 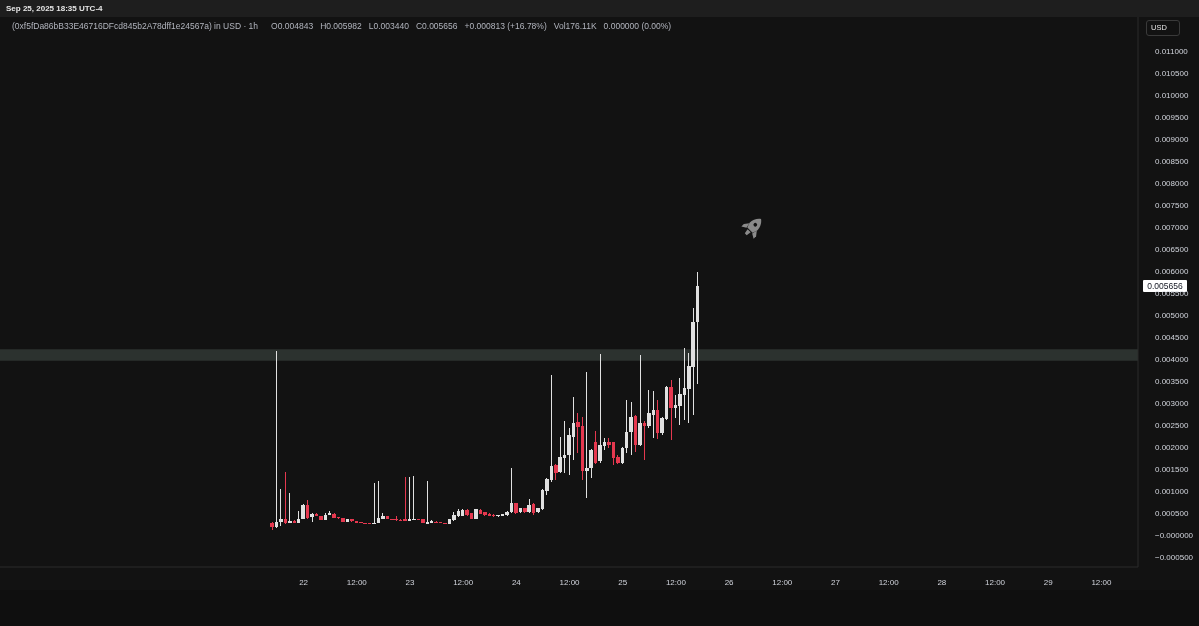 What do you see at coordinates (54, 9) in the screenshot?
I see `chart-subtitle: Sep 25, 2025 18:35 UTC-4` at bounding box center [54, 9].